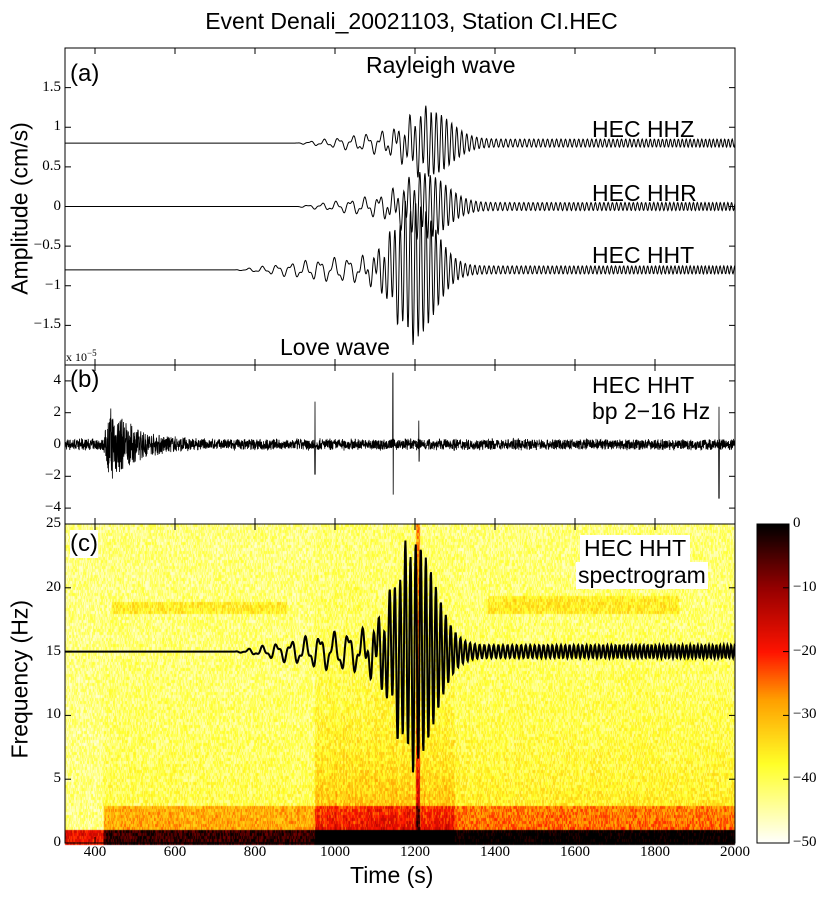 This screenshot has width=823, height=900. Describe the element at coordinates (805, 842) in the screenshot. I see `colorbar-tick-label: −50` at that location.